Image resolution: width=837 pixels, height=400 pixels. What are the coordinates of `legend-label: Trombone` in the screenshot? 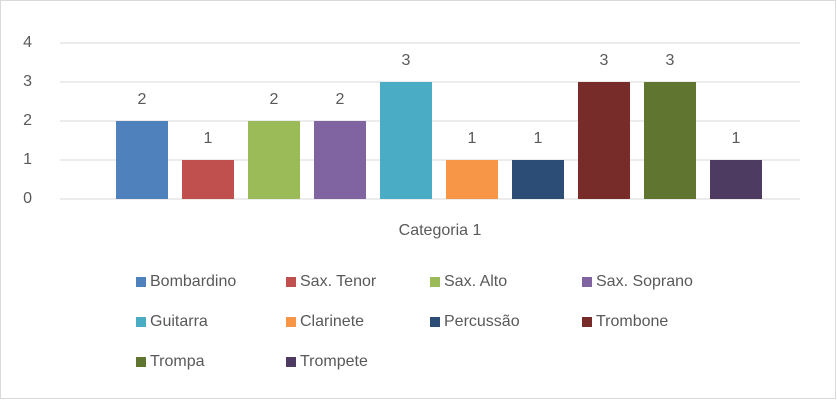 It's located at (632, 321).